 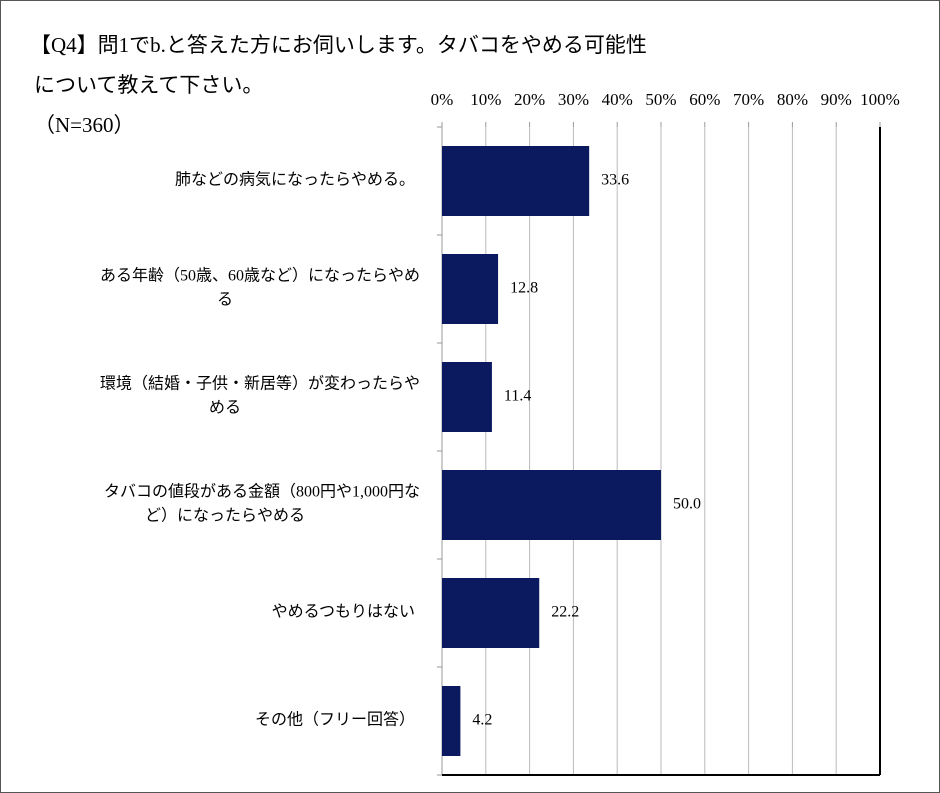 What do you see at coordinates (517, 396) in the screenshot?
I see `data-label: 11.4` at bounding box center [517, 396].